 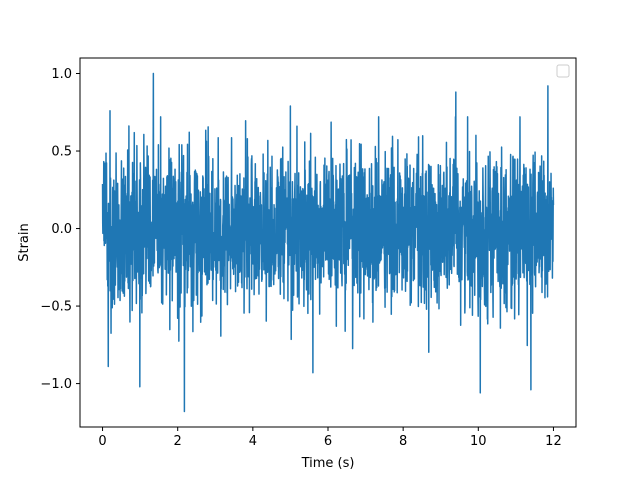 I want to click on y-tick-label: −0.5, so click(x=56, y=307).